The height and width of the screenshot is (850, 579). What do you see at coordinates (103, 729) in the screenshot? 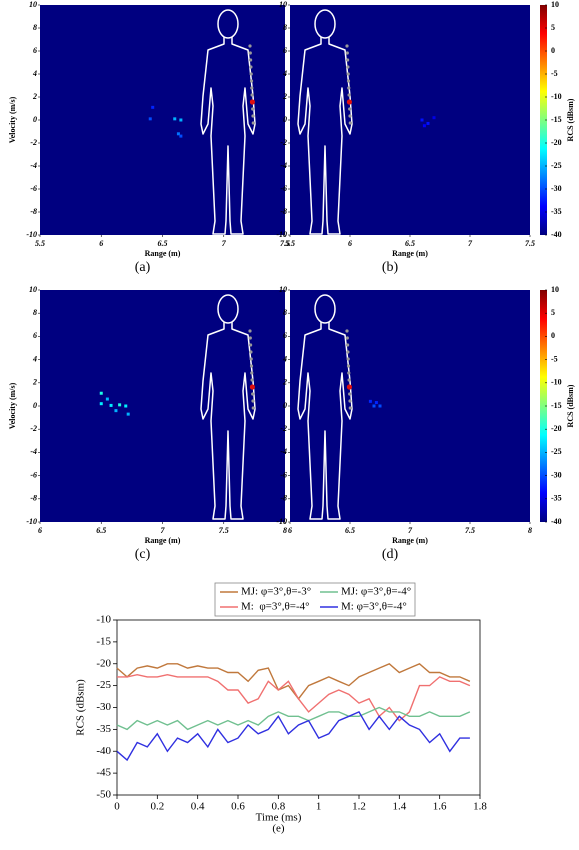
I see `y-tick-label: -35` at bounding box center [103, 729].